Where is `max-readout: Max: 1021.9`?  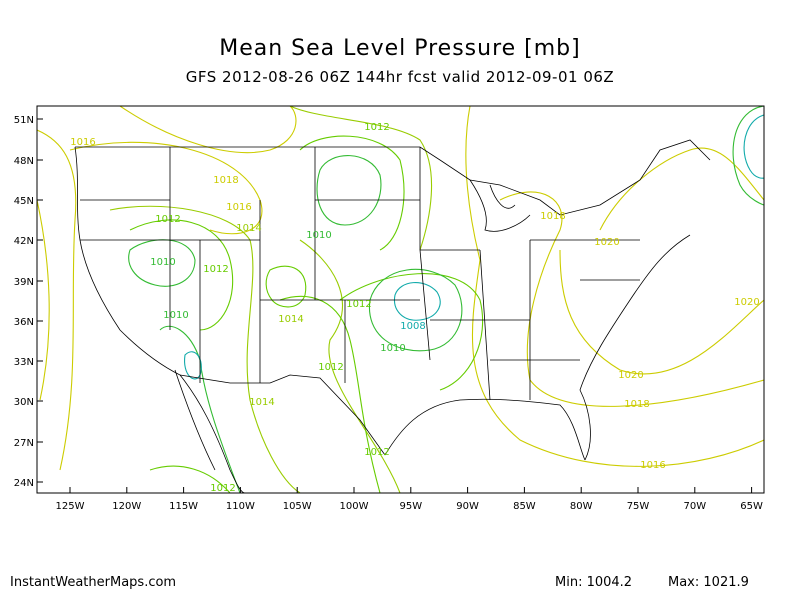 max-readout: Max: 1021.9 is located at coordinates (708, 582).